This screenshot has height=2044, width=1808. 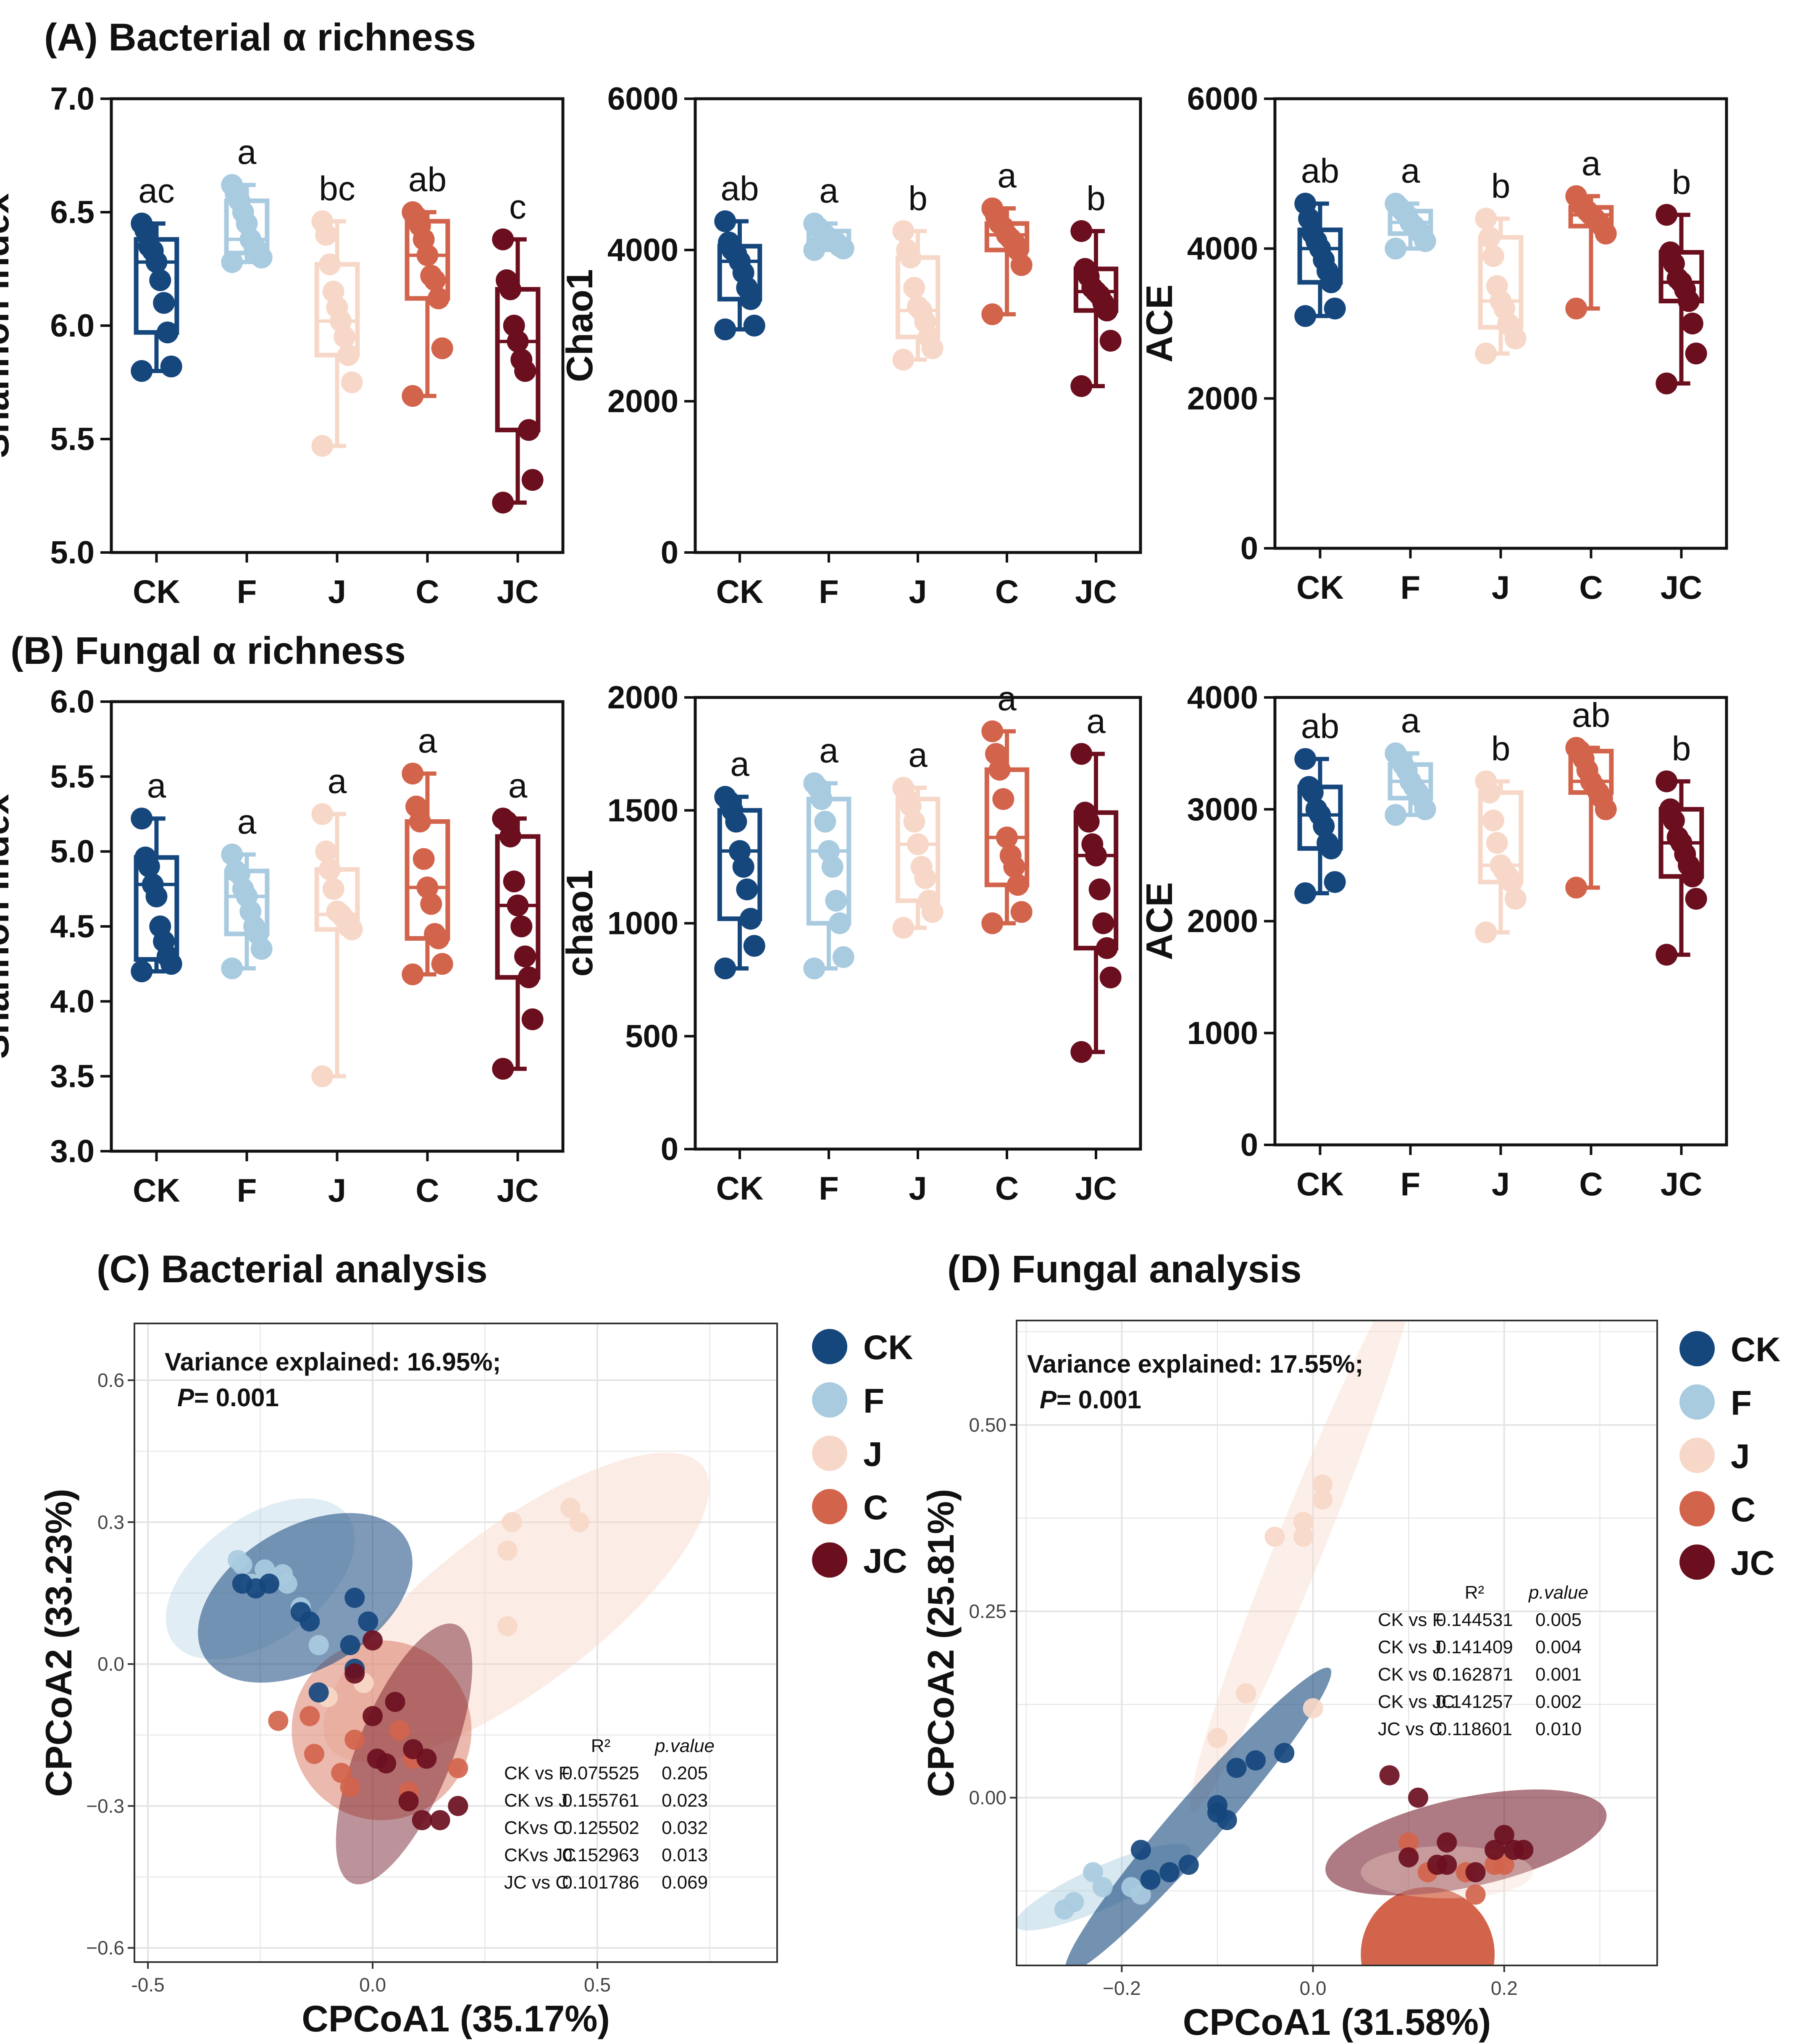 What do you see at coordinates (829, 1453) in the screenshot?
I see `legend-key-j` at bounding box center [829, 1453].